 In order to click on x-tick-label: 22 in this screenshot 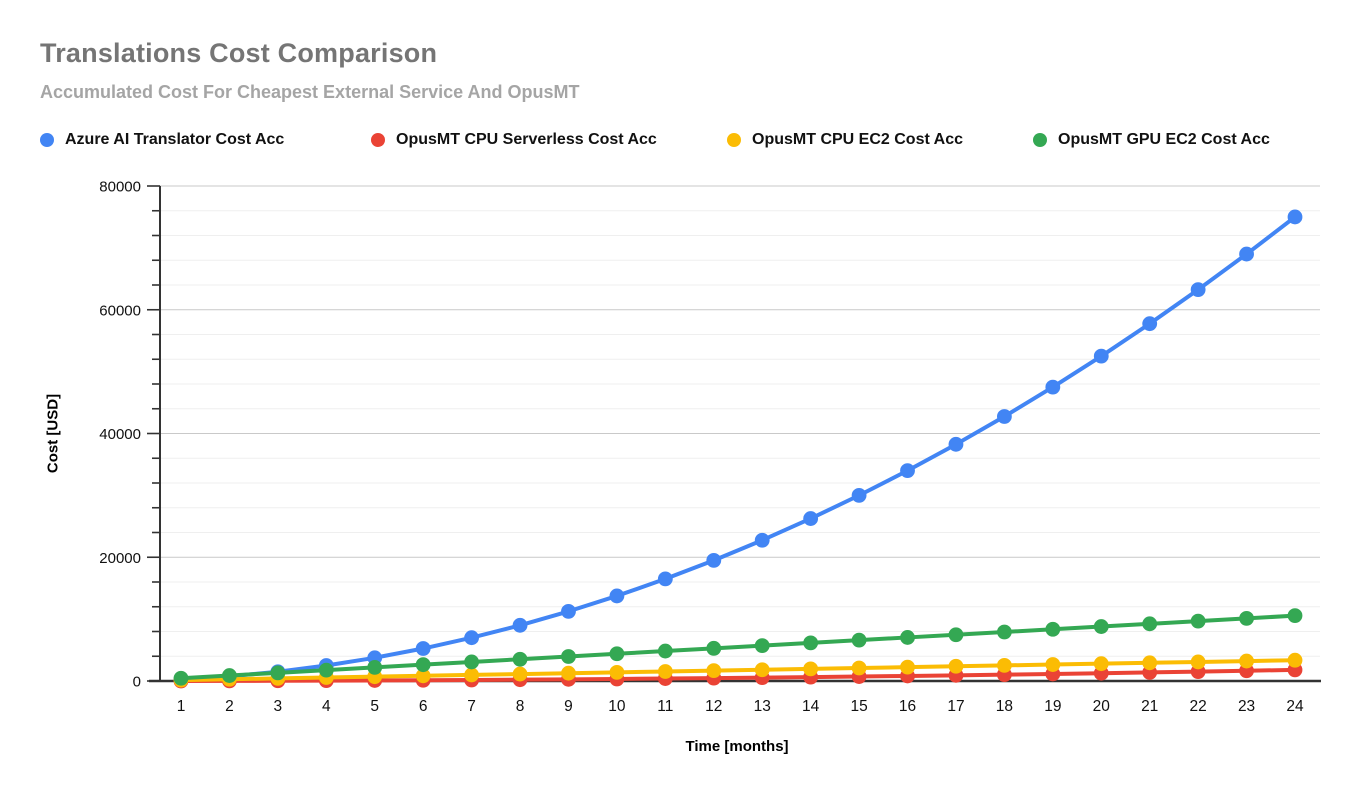, I will do `click(1198, 706)`.